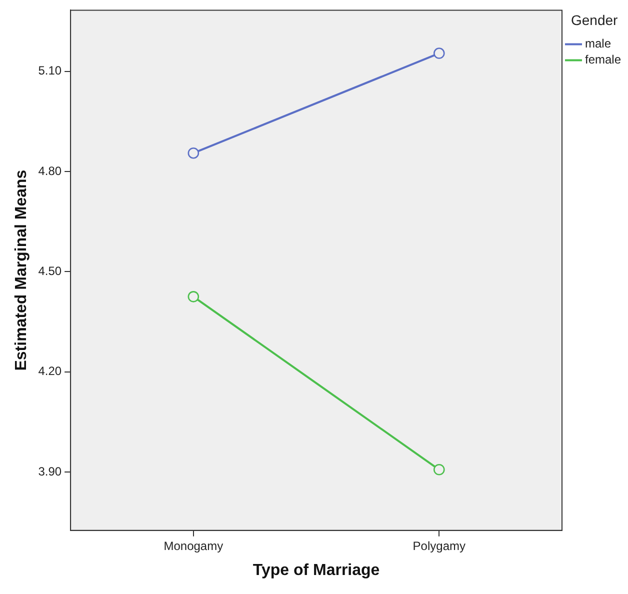  Describe the element at coordinates (21, 270) in the screenshot. I see `y-axis-title: Estimated Marginal Means` at that location.